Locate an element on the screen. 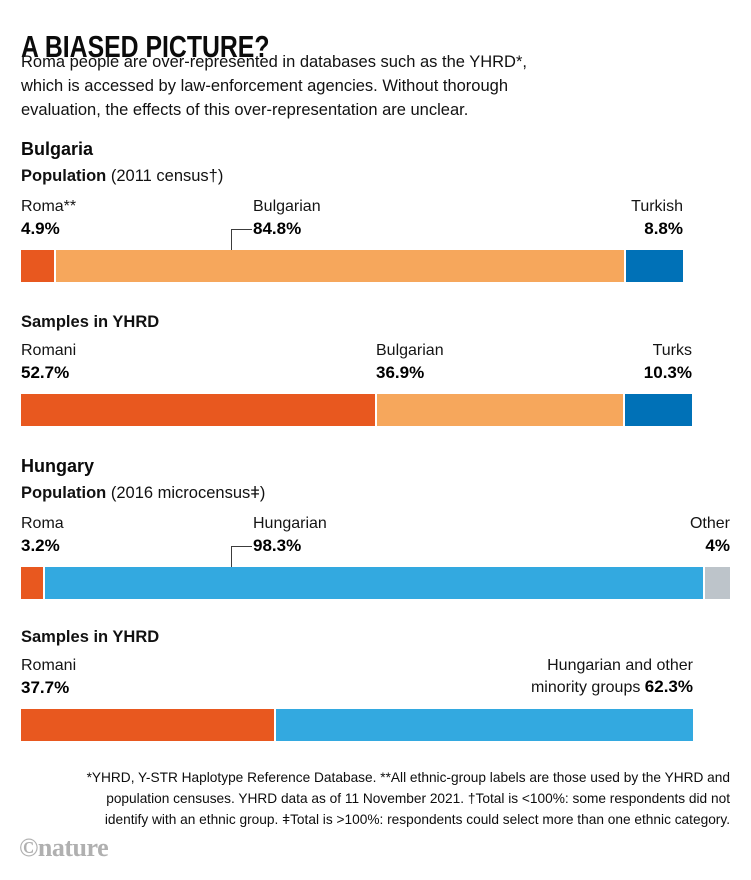  bar-label-value: 36.9% is located at coordinates (400, 372).